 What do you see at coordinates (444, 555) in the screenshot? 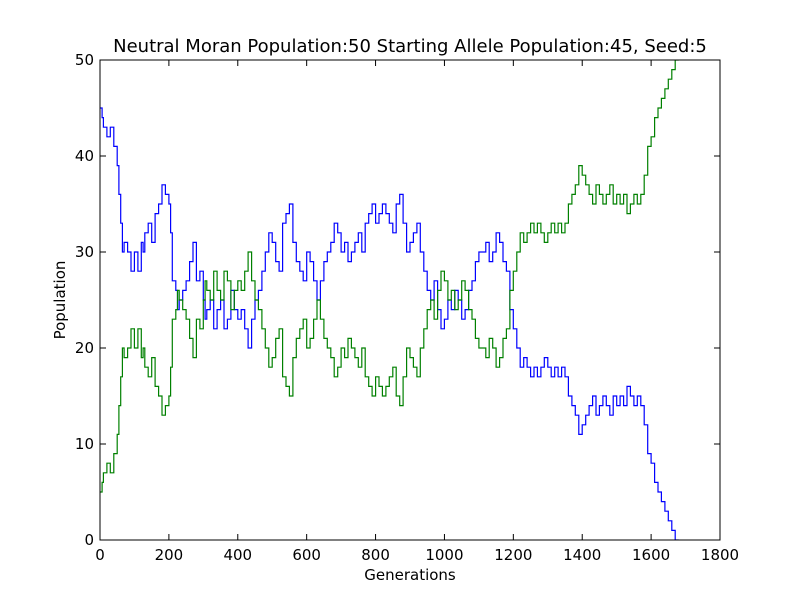
I see `x-tick-label: 1000` at bounding box center [444, 555].